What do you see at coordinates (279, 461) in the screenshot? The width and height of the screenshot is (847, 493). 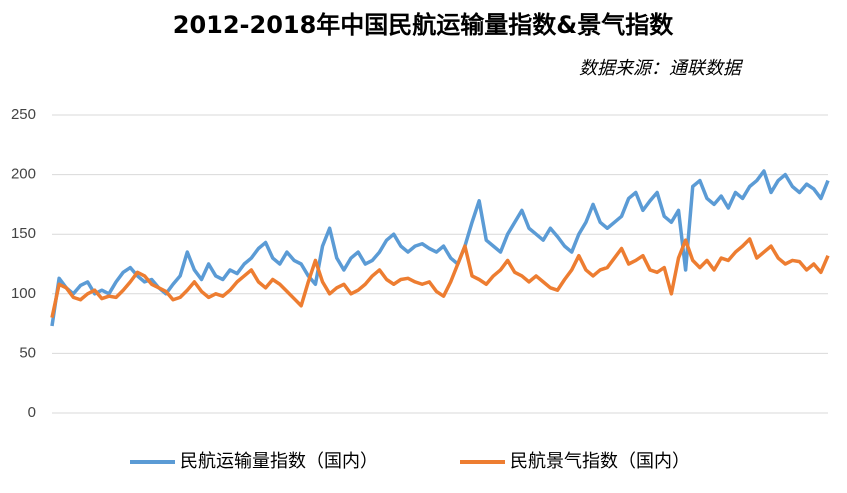 I see `legend-label: 民航运输量指数（国内）` at bounding box center [279, 461].